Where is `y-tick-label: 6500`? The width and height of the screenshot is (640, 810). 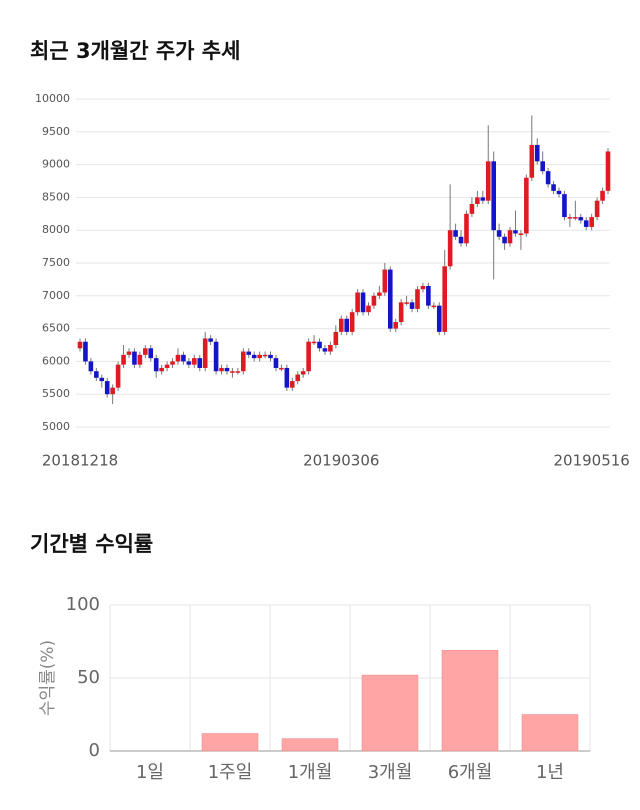
y-tick-label: 6500 is located at coordinates (56, 328).